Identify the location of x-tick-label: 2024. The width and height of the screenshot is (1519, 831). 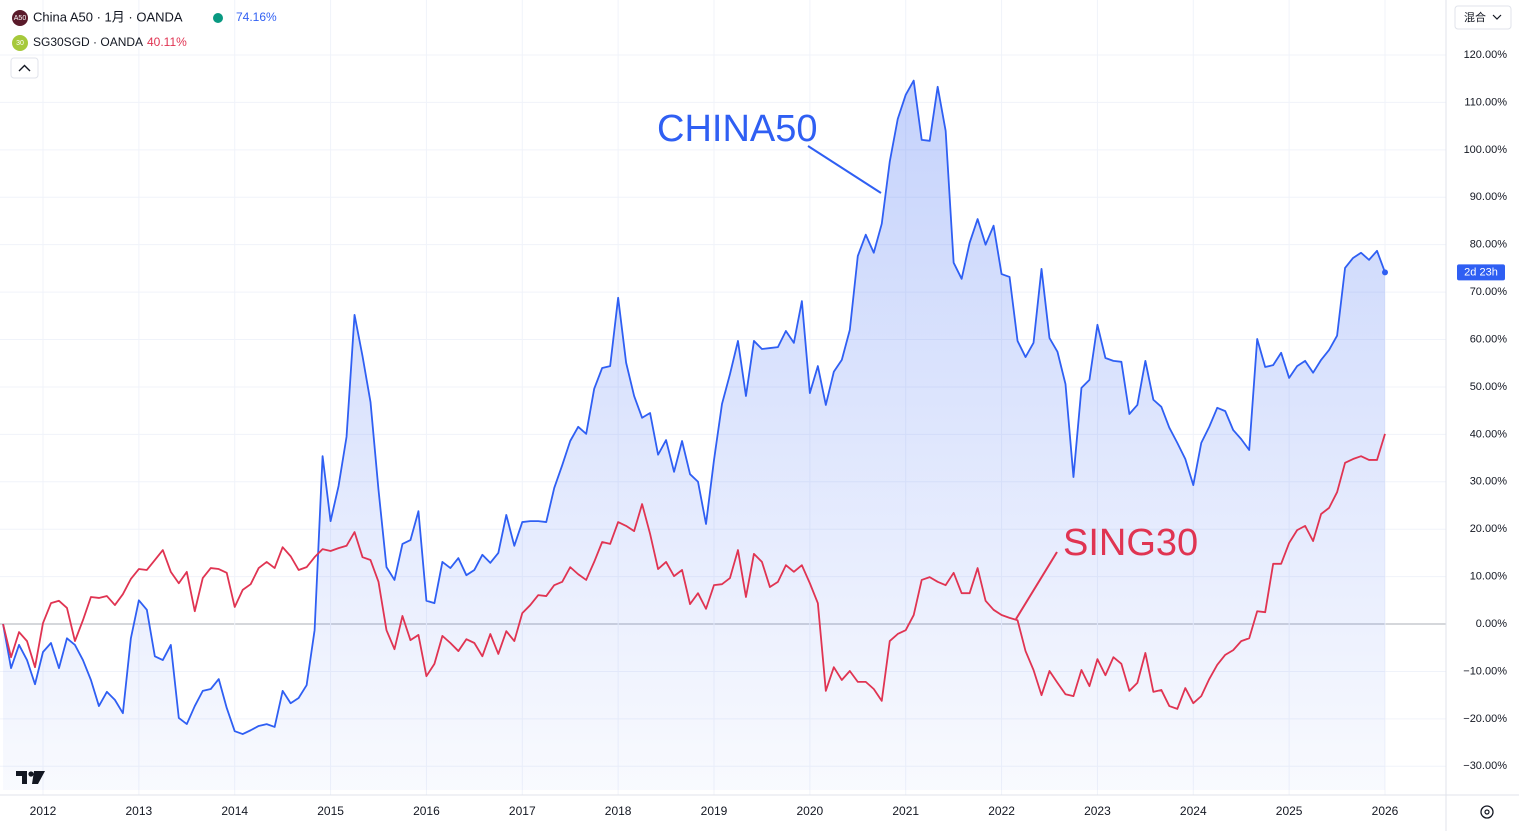
(1193, 811).